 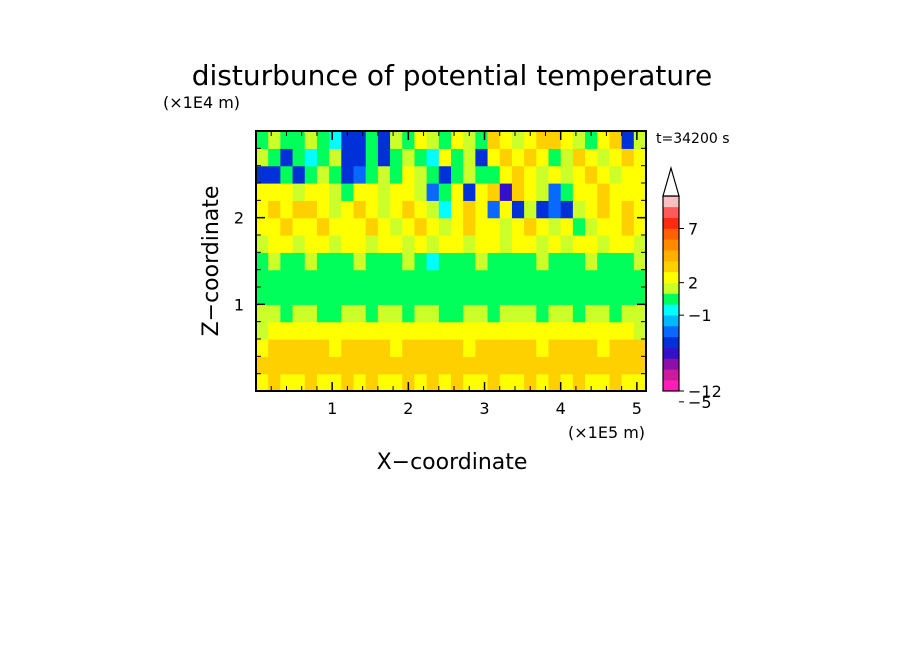 I want to click on x-tick-label: 5, so click(x=637, y=408).